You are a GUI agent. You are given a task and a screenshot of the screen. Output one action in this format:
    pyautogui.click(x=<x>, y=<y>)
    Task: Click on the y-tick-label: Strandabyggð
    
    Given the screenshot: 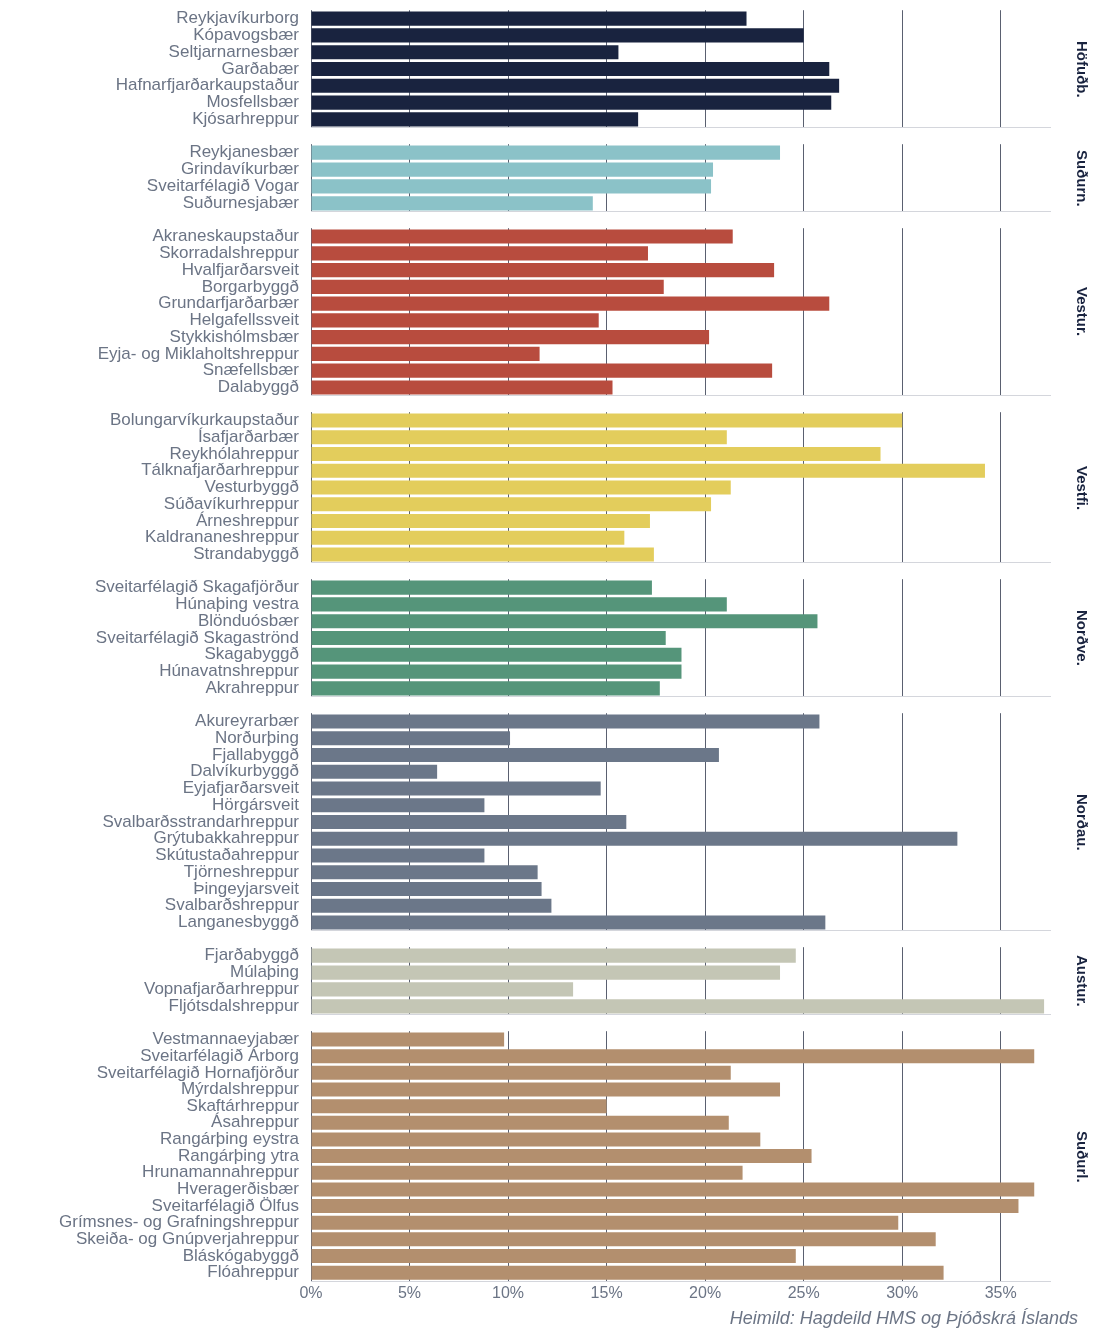 What is the action you would take?
    pyautogui.click(x=246, y=554)
    